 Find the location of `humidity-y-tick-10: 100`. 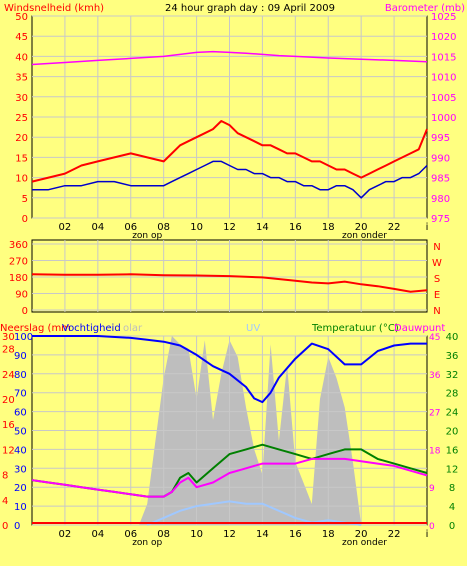

humidity-y-tick-10: 100 is located at coordinates (23, 337).